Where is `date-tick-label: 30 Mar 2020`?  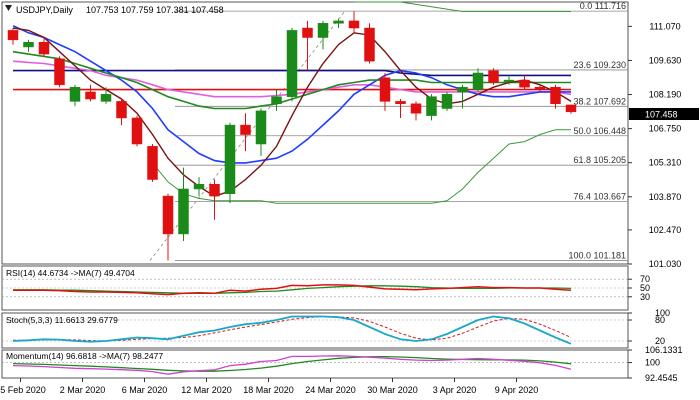
date-tick-label: 30 Mar 2020 is located at coordinates (392, 390).